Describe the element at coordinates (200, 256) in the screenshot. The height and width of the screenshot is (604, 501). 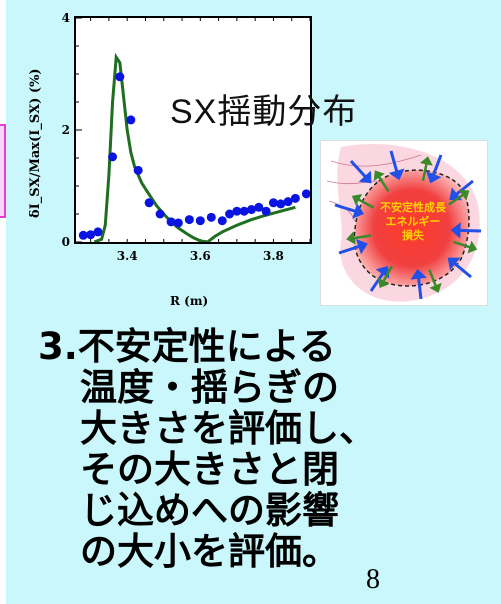
I see `x-tick-label: 3.6` at that location.